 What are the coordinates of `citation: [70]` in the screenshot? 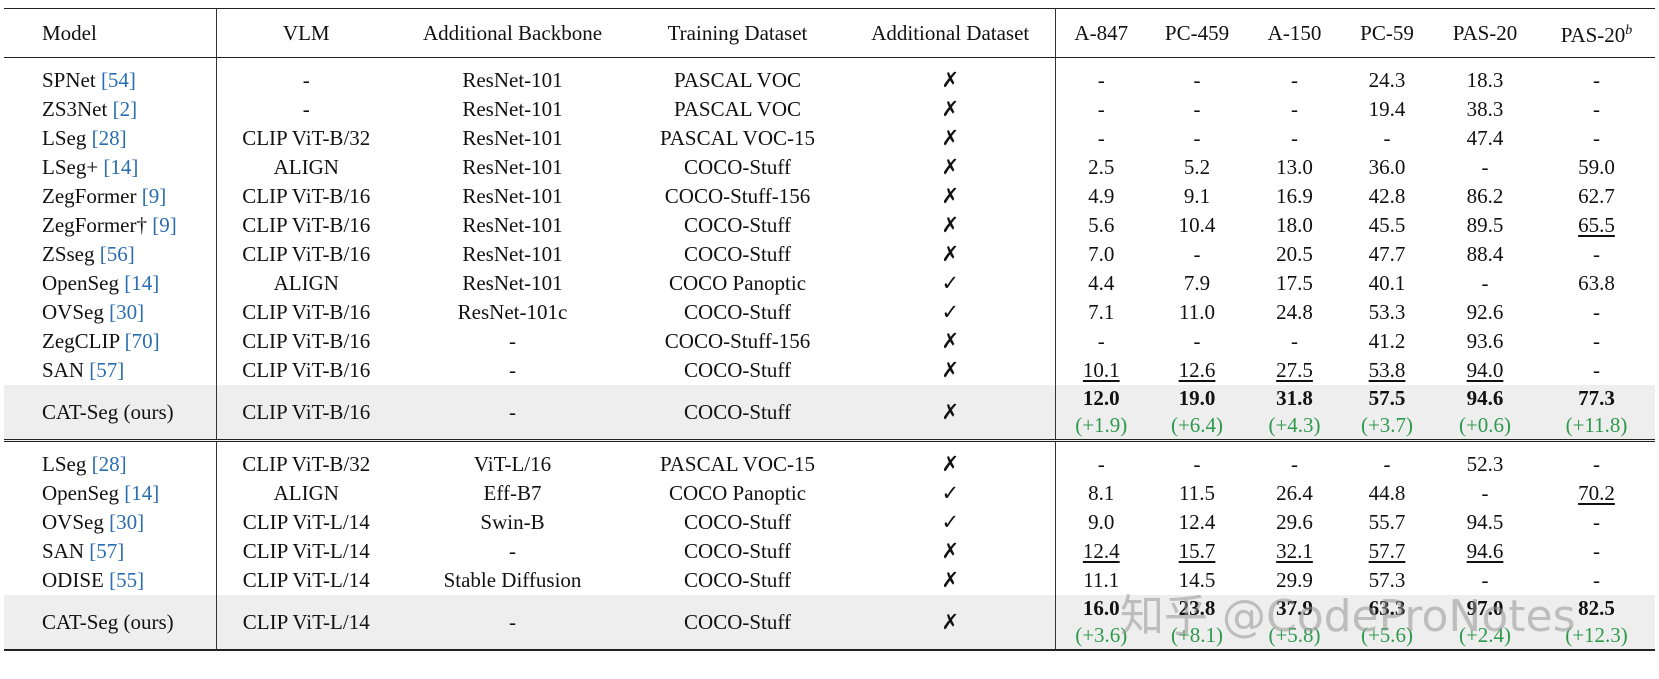 It's located at (142, 341).